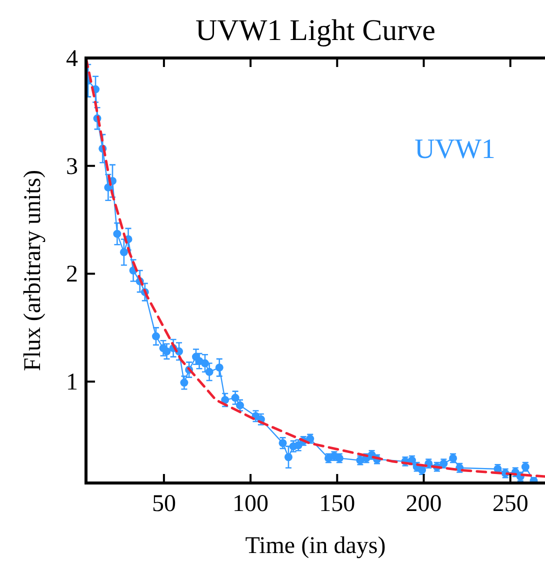 This screenshot has height=563, width=545. Describe the element at coordinates (455, 149) in the screenshot. I see `text: UVW1` at that location.